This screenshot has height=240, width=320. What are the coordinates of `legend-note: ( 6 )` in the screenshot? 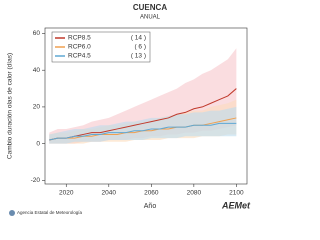 It's located at (140, 47).